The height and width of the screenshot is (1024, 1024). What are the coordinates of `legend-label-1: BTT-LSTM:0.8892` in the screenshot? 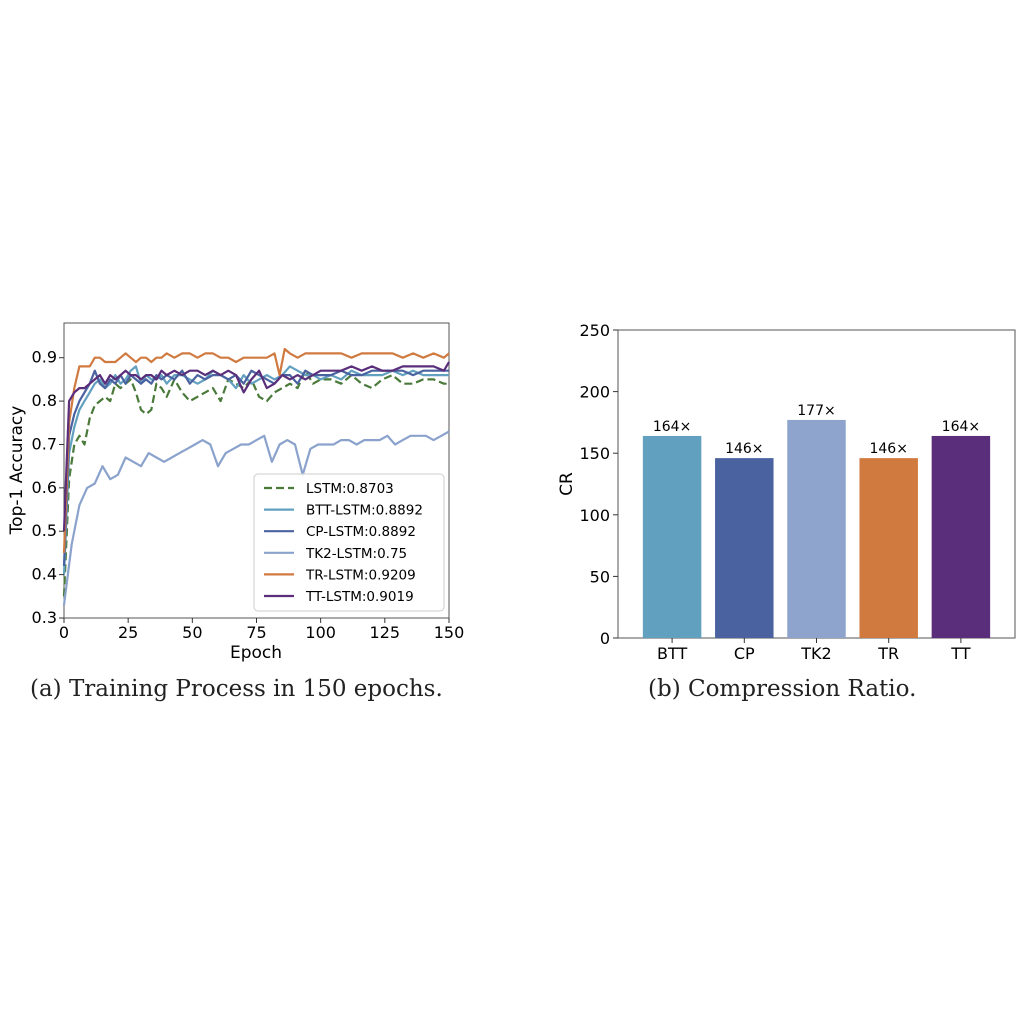 It's located at (364, 511).